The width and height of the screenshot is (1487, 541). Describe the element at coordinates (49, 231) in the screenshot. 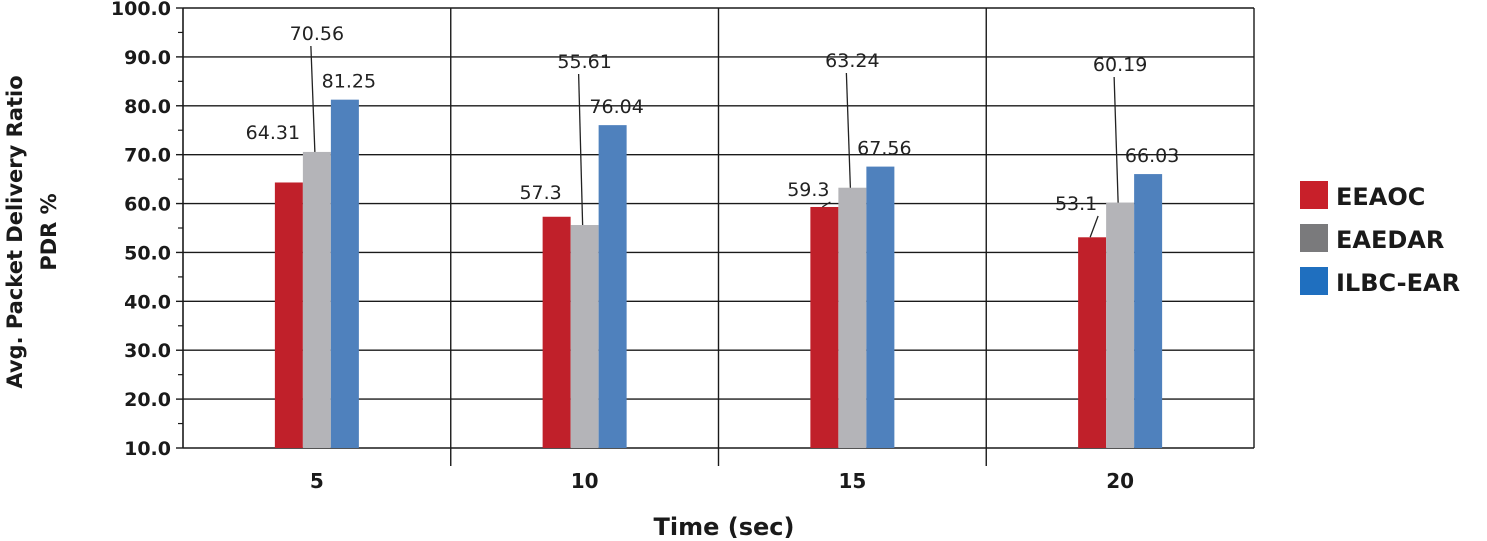

I see `y-axis-label-line2: PDR %` at that location.